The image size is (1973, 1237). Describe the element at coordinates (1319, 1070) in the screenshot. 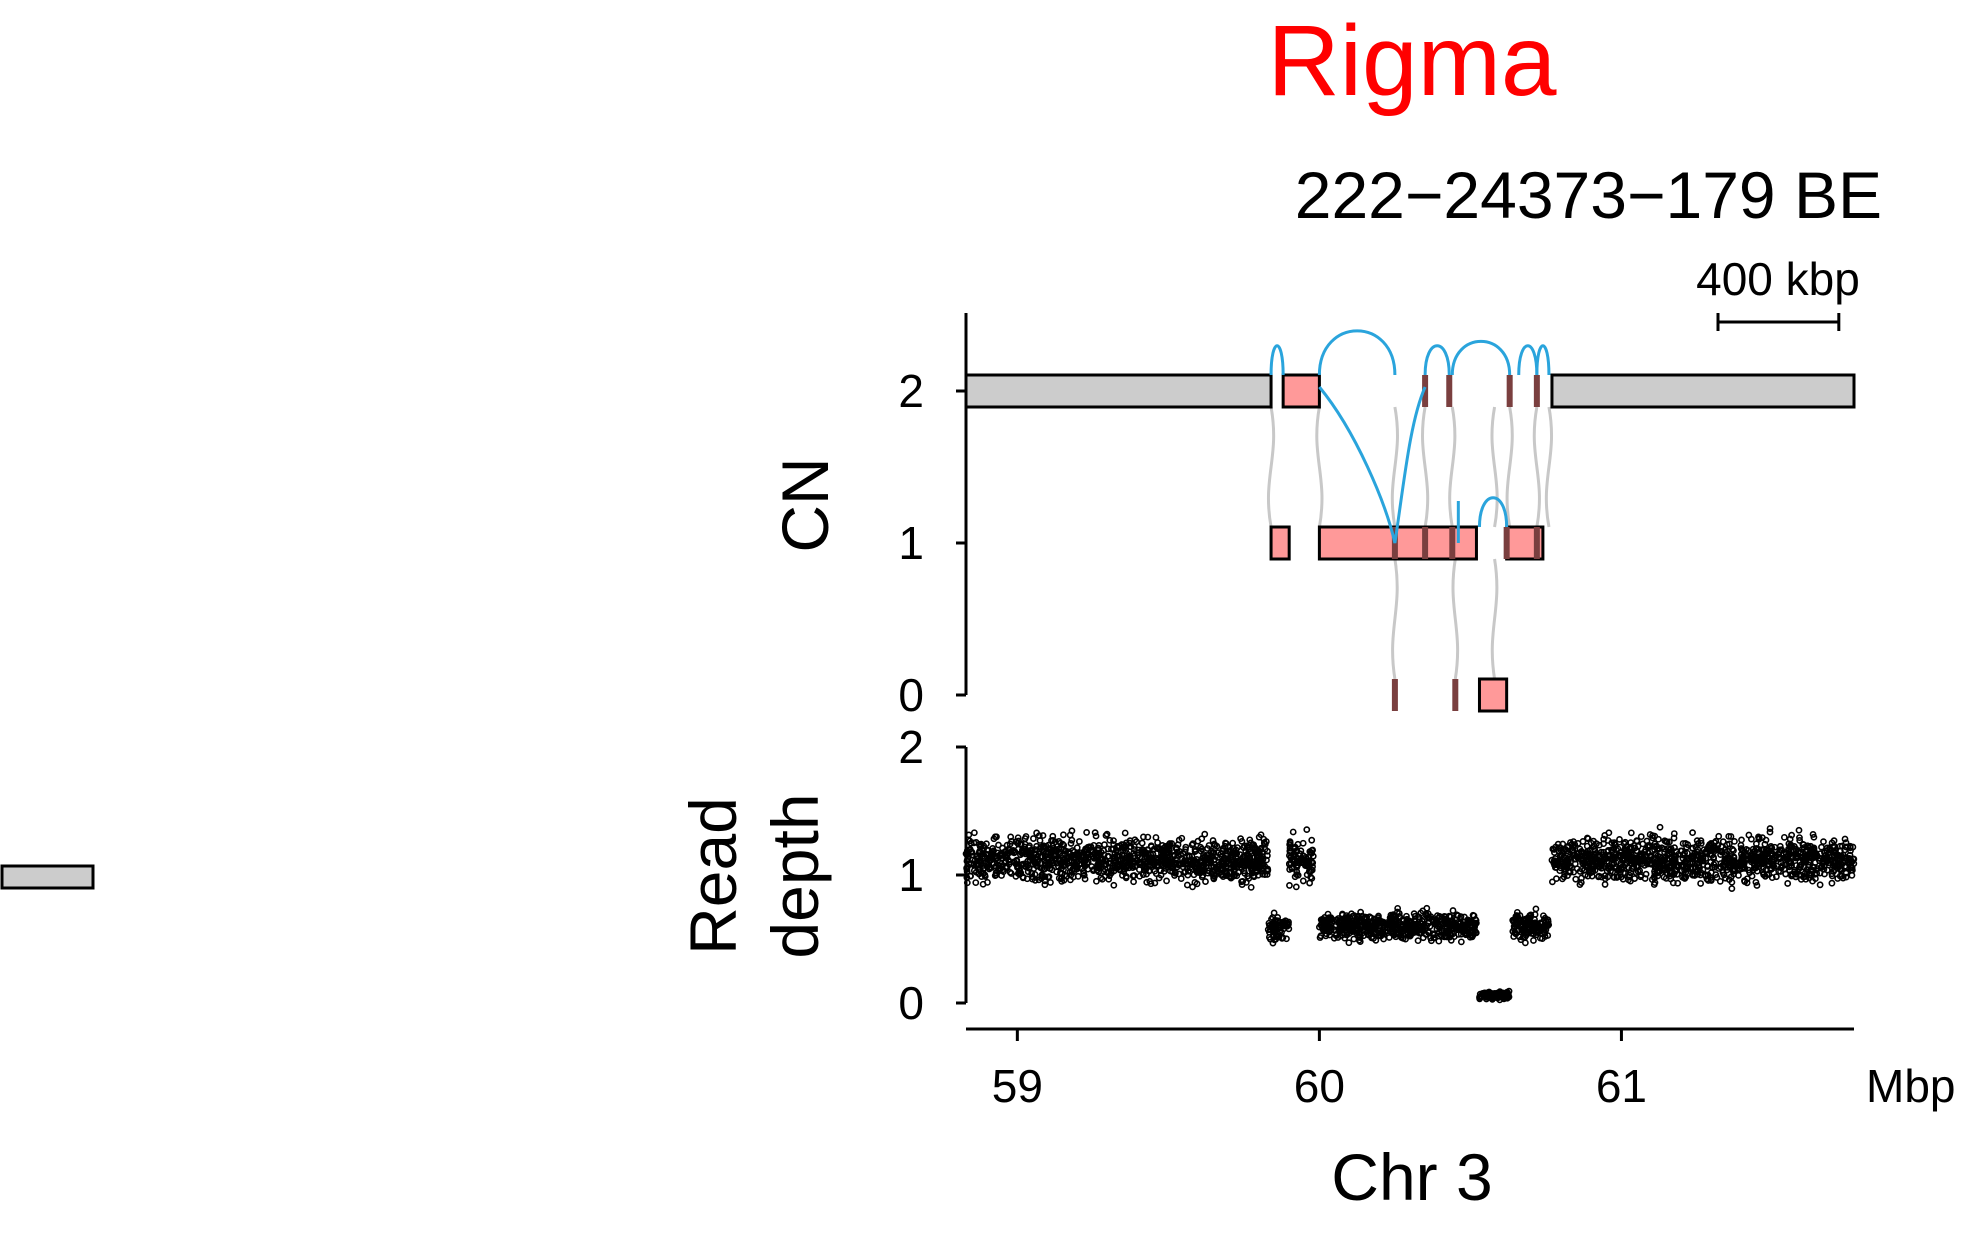

I see `x-ticks: 59 60 61` at that location.